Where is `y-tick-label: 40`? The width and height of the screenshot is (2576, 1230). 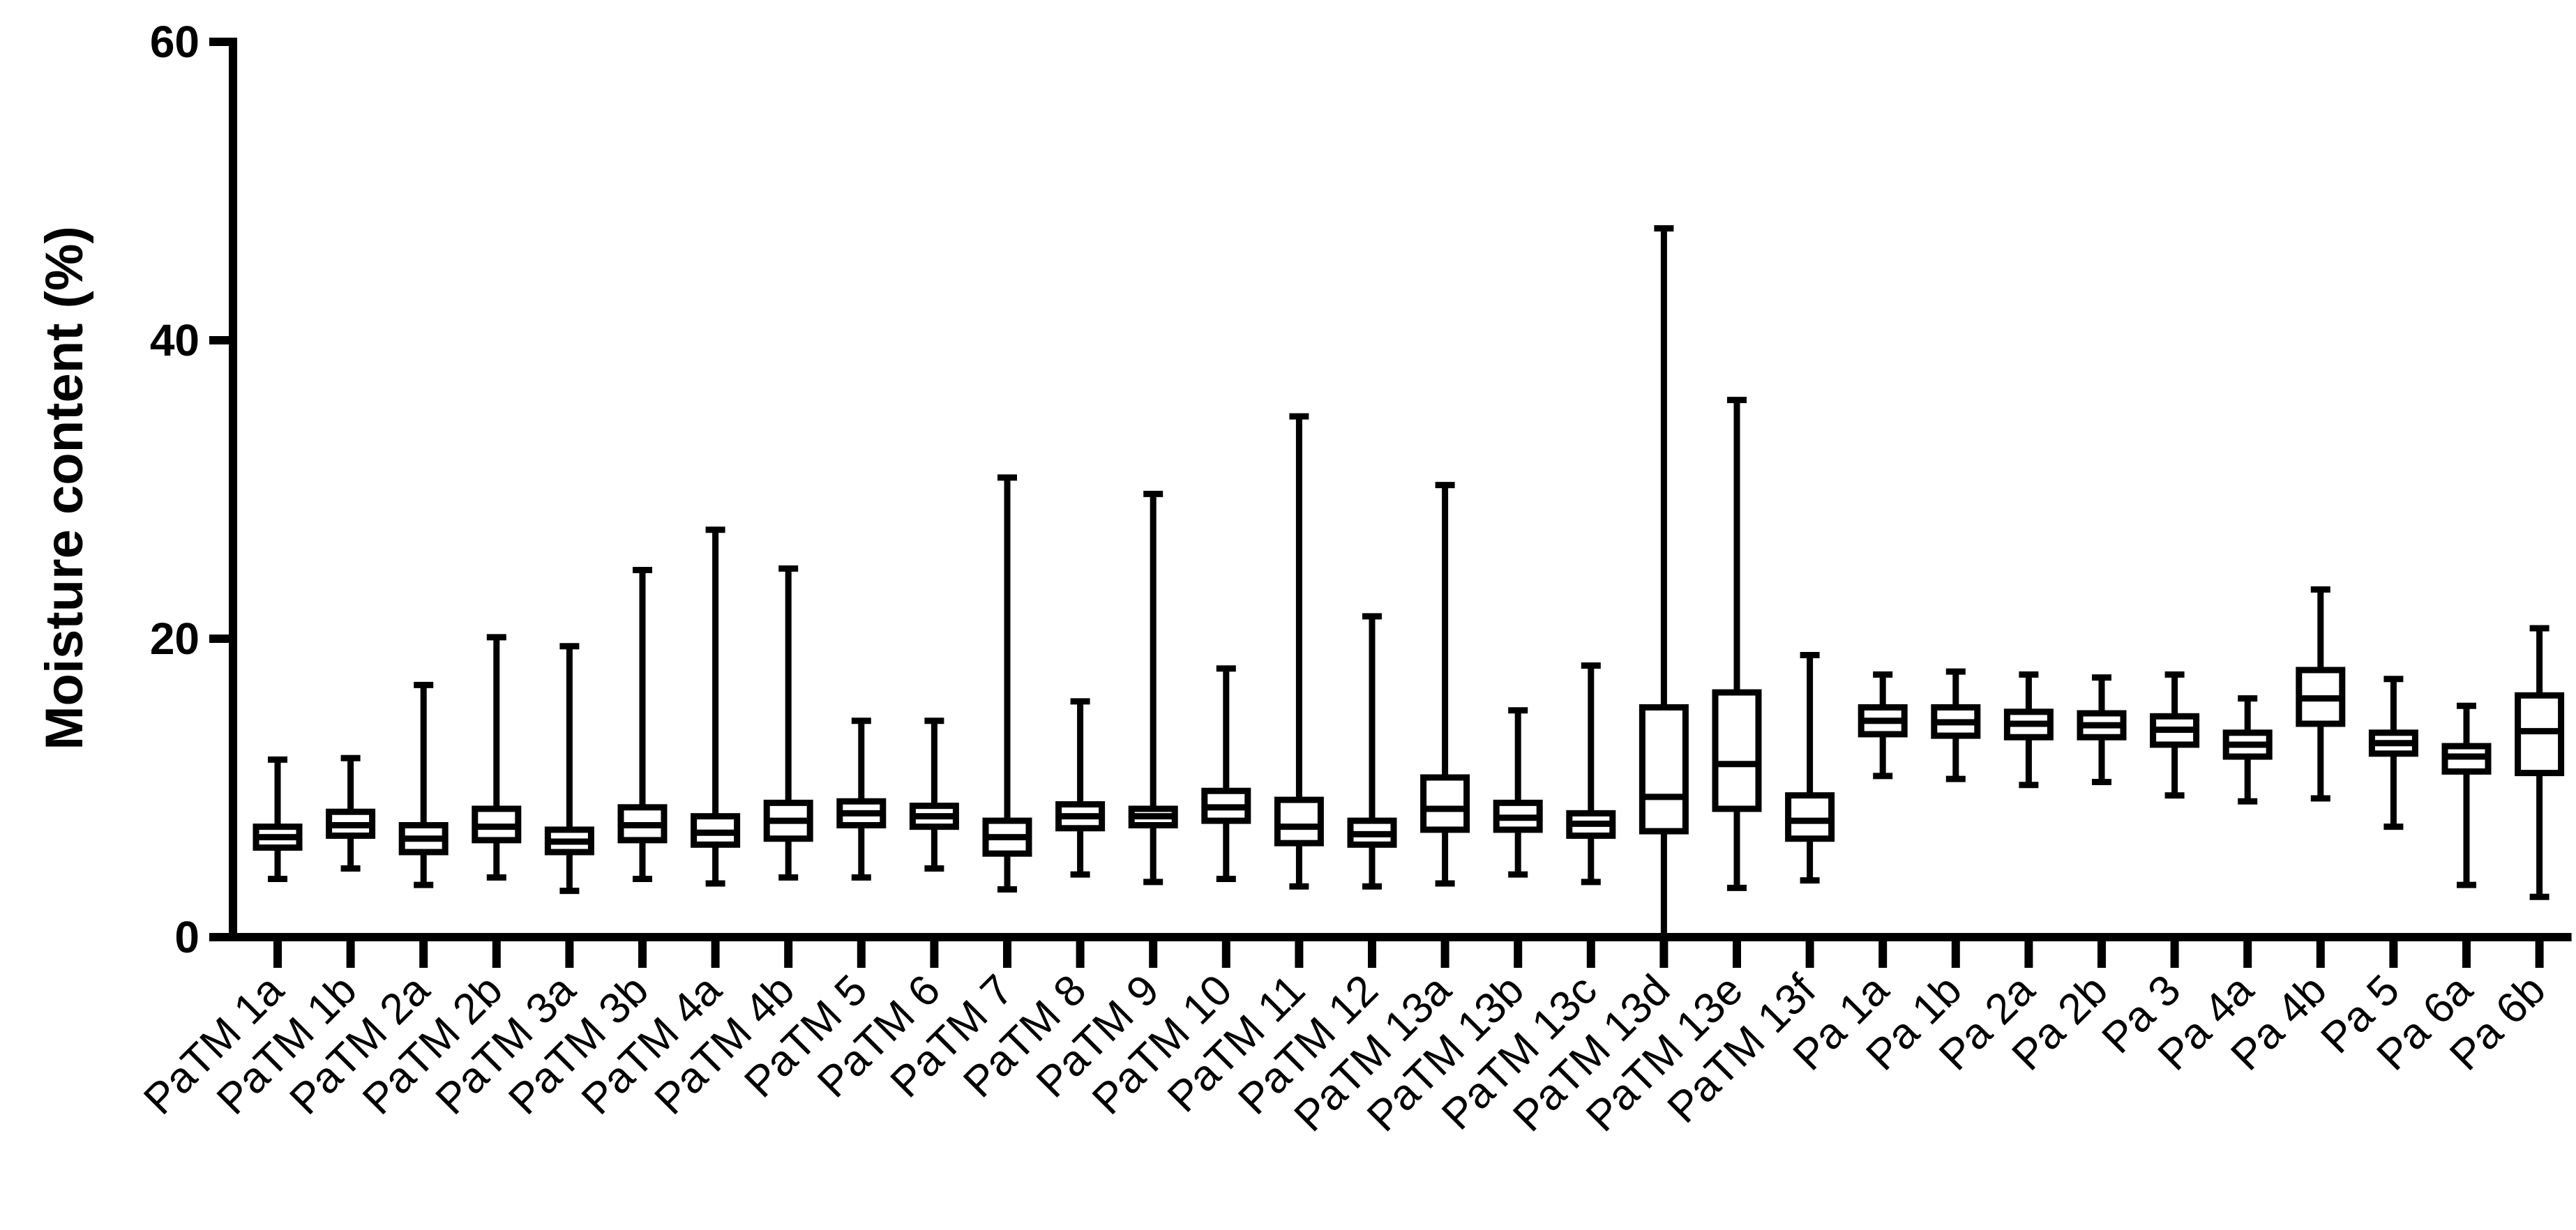
y-tick-label: 40 is located at coordinates (174, 340).